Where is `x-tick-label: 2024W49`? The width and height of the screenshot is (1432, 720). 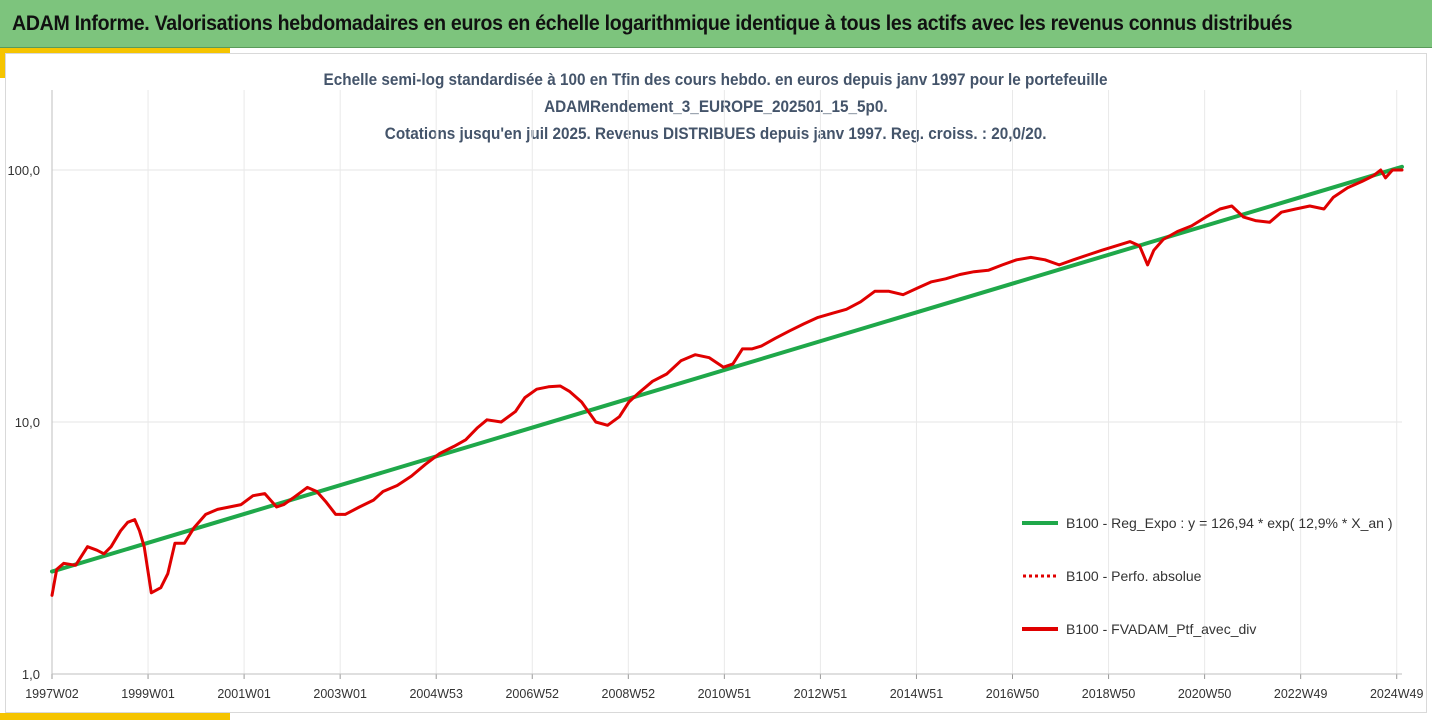 x-tick-label: 2024W49 is located at coordinates (1397, 694).